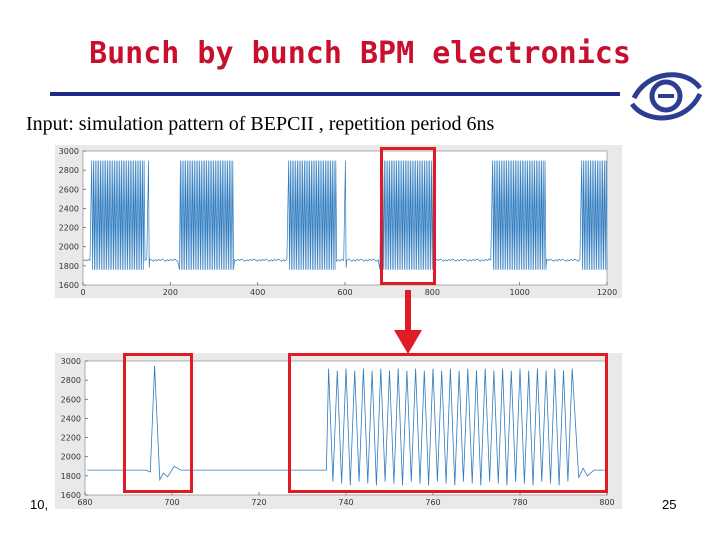 The height and width of the screenshot is (540, 720). What do you see at coordinates (607, 292) in the screenshot?
I see `overview-x-tick-label: 1200` at bounding box center [607, 292].